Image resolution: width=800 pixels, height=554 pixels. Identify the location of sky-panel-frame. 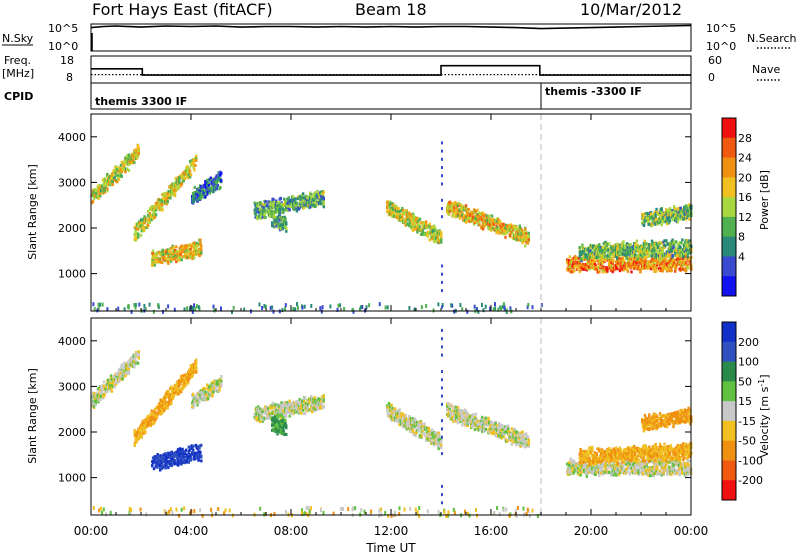
(391, 37).